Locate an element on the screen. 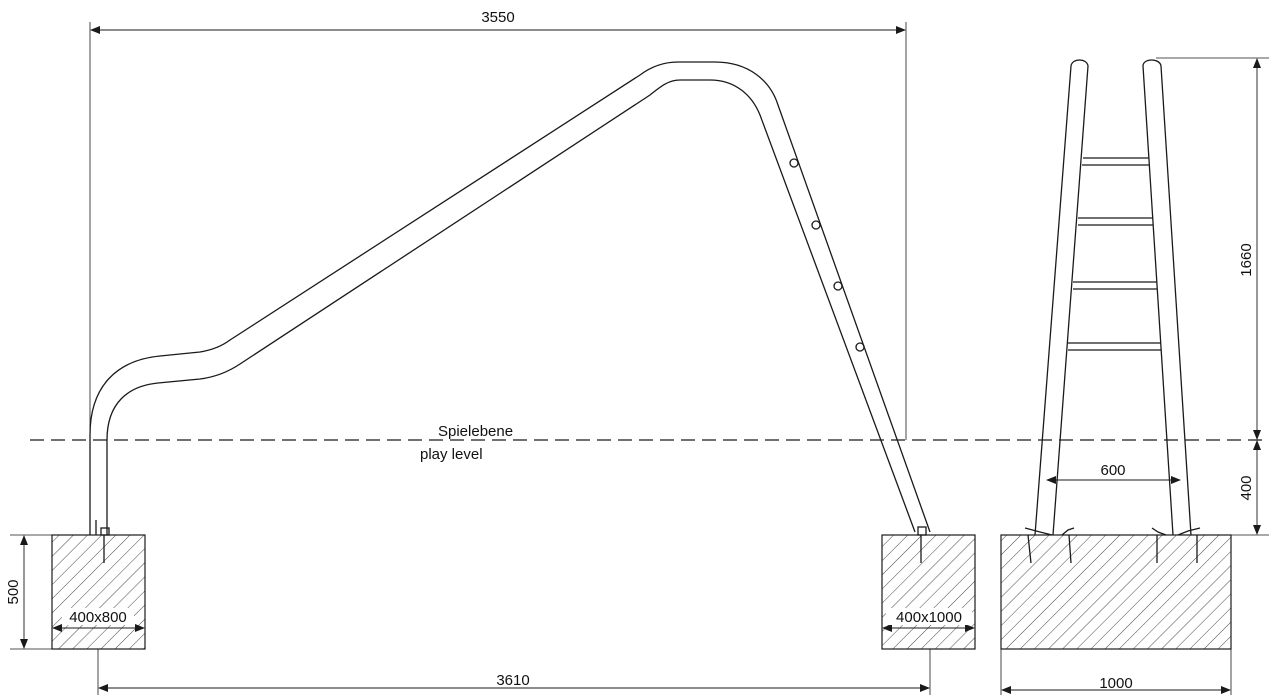 The image size is (1269, 698). dimension-height-base-label: 500 is located at coordinates (13, 591).